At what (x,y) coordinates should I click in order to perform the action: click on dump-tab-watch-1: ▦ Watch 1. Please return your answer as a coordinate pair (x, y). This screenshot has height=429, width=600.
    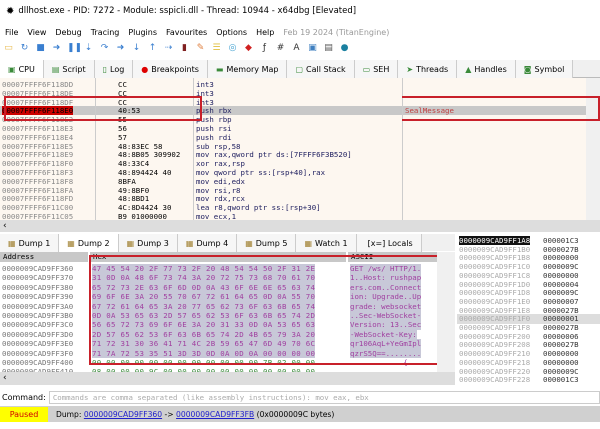
    Looking at the image, I should click on (326, 243).